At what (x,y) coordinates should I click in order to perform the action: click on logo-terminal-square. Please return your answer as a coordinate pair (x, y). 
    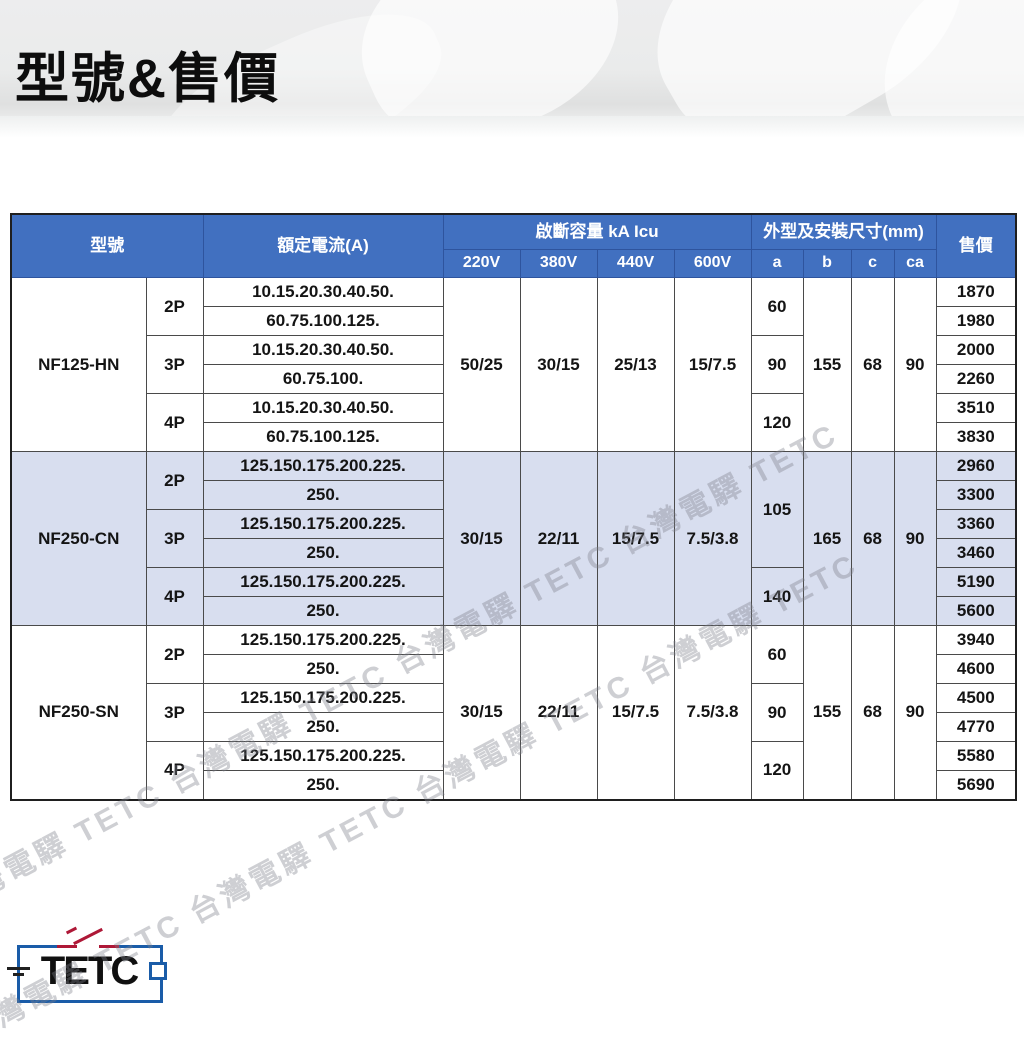
    Looking at the image, I should click on (158, 971).